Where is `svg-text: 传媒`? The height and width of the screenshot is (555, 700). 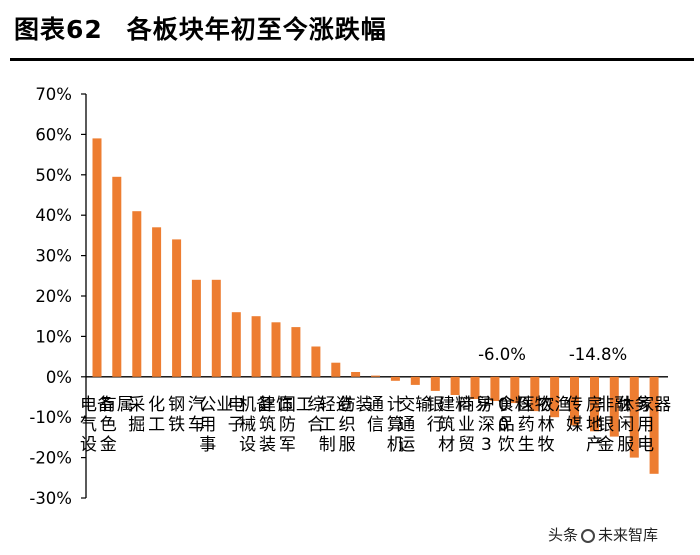
svg-text: 传媒 is located at coordinates (574, 415).